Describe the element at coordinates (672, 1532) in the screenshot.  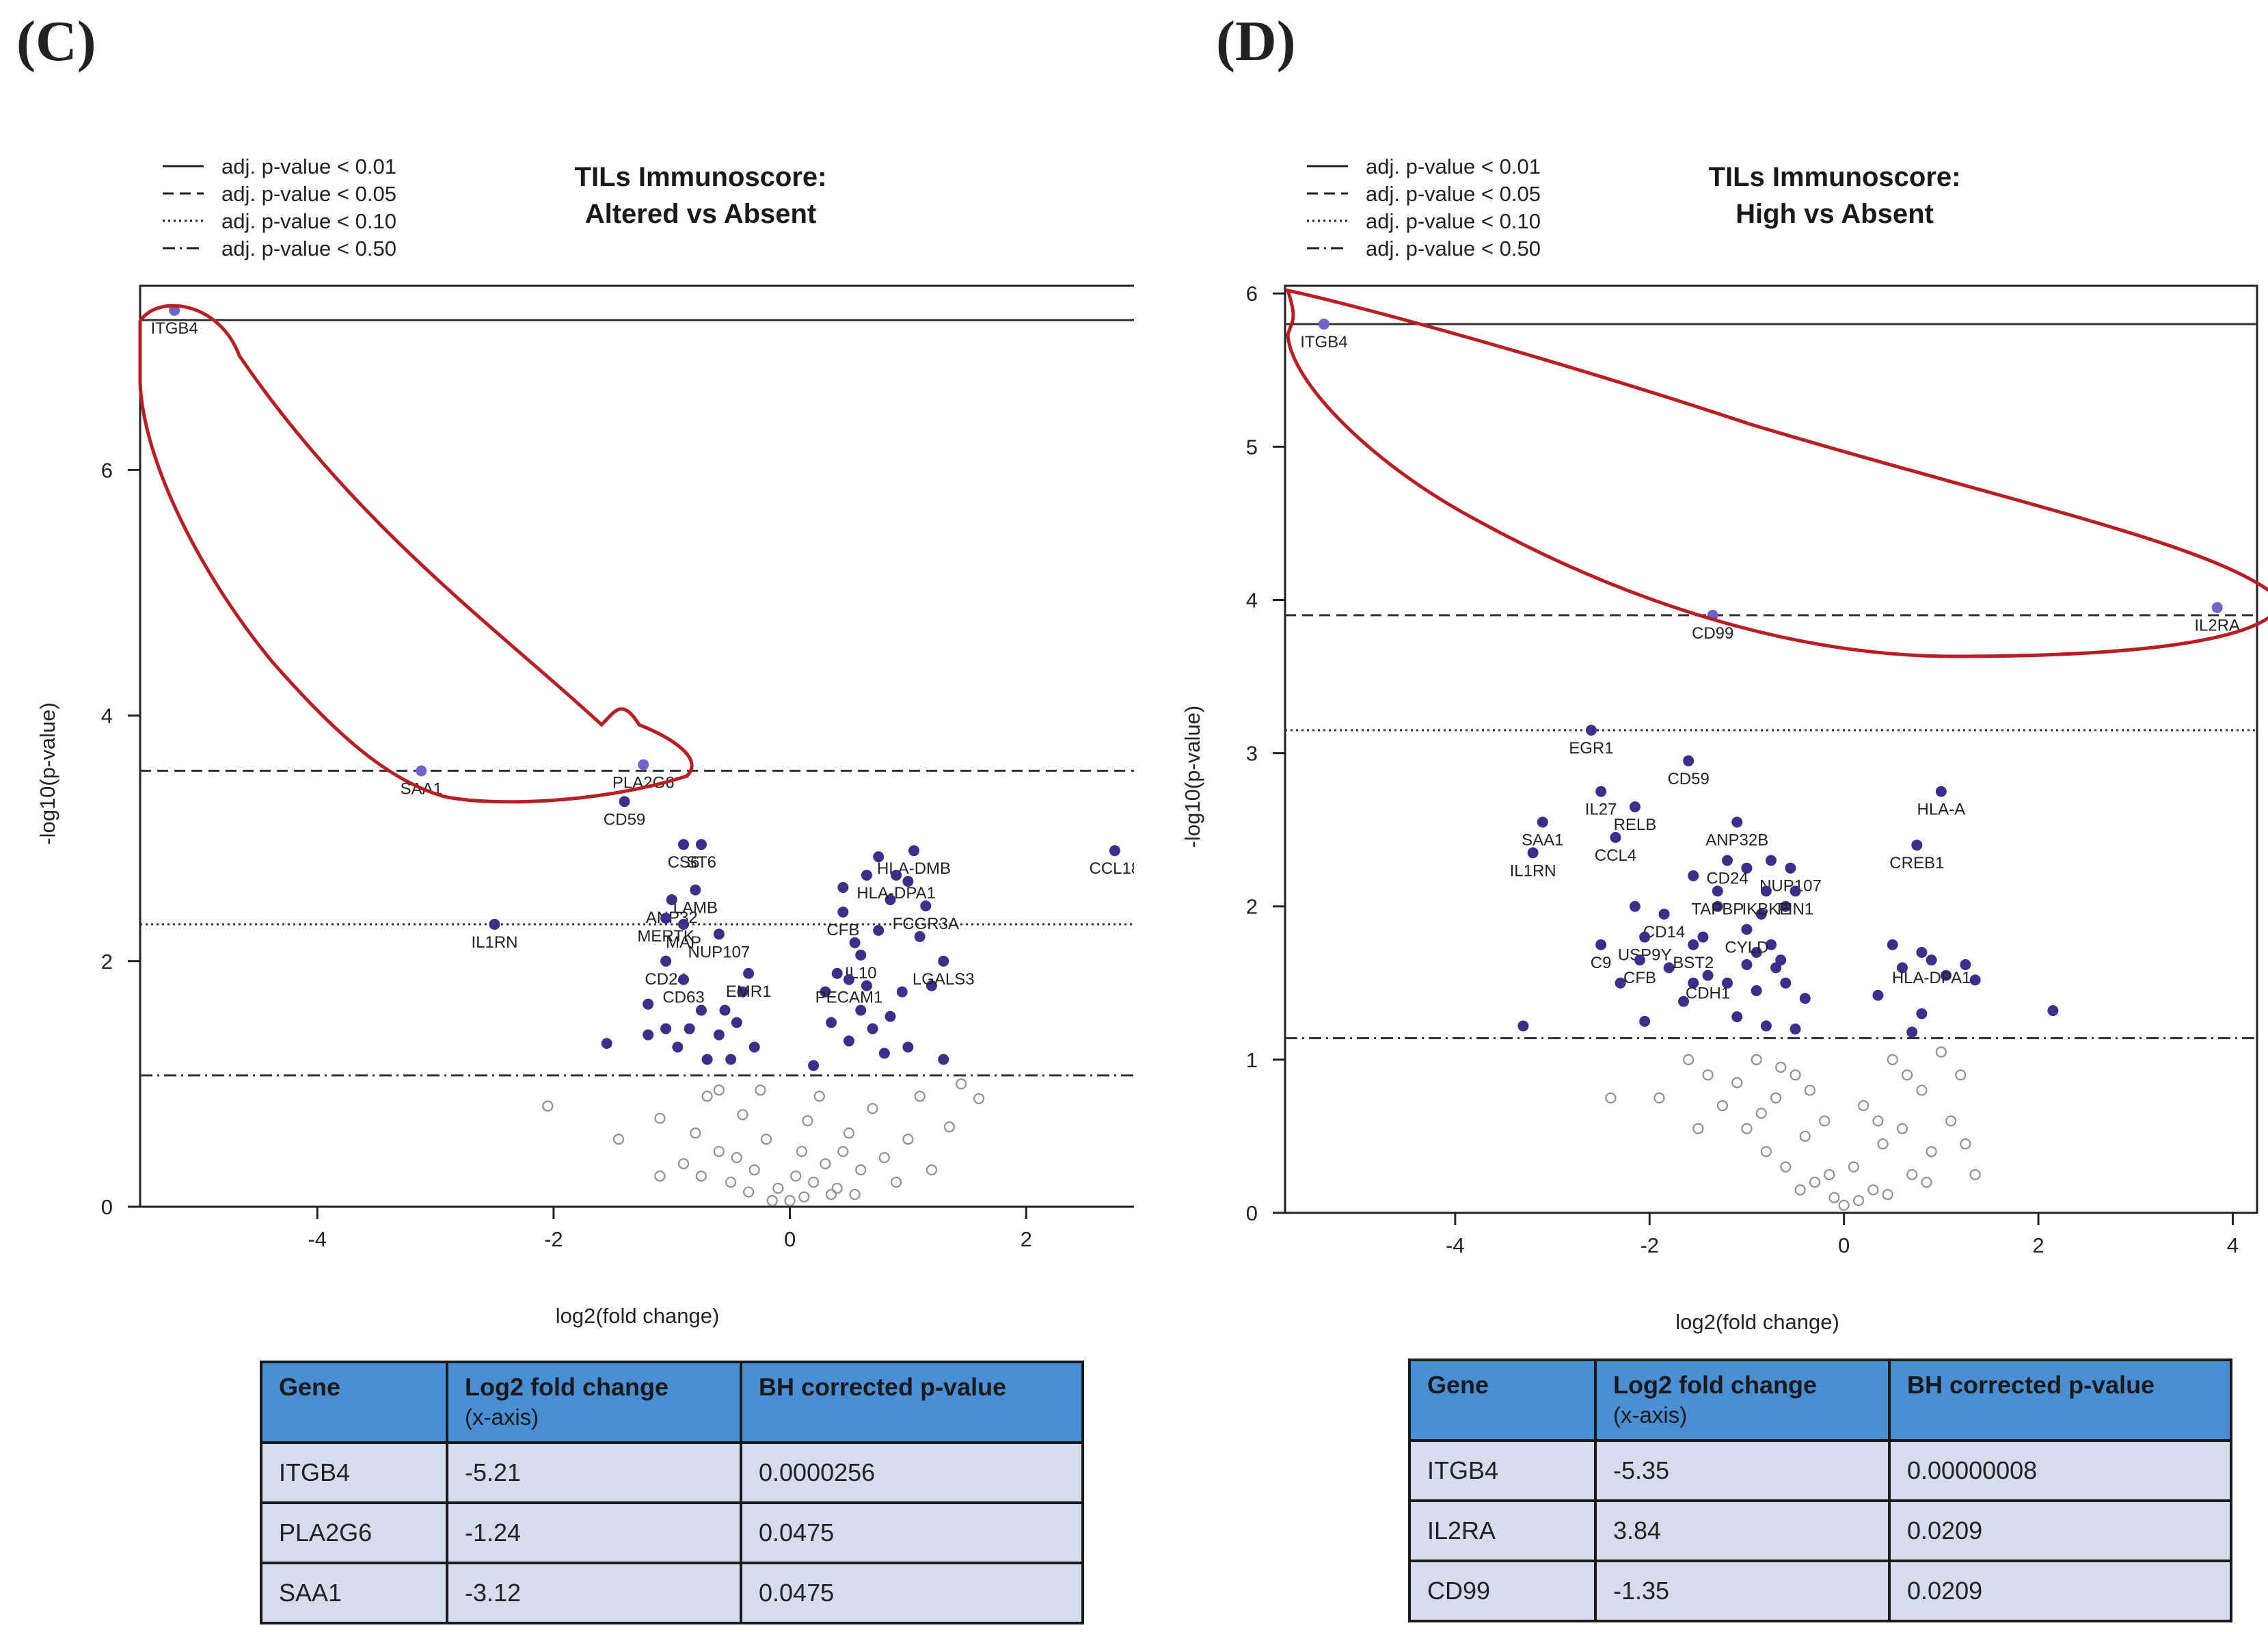
I see `table-row: PLA2G6 -1.24 0.0475` at that location.